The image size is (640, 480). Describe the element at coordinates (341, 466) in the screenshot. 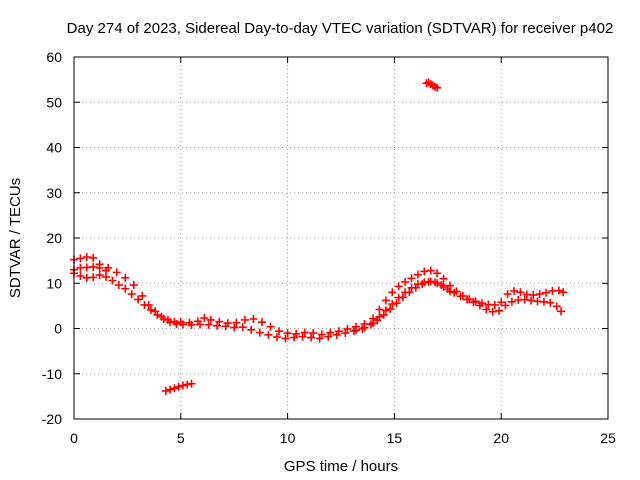

I see `x-axis-label: GPS time / hours` at that location.